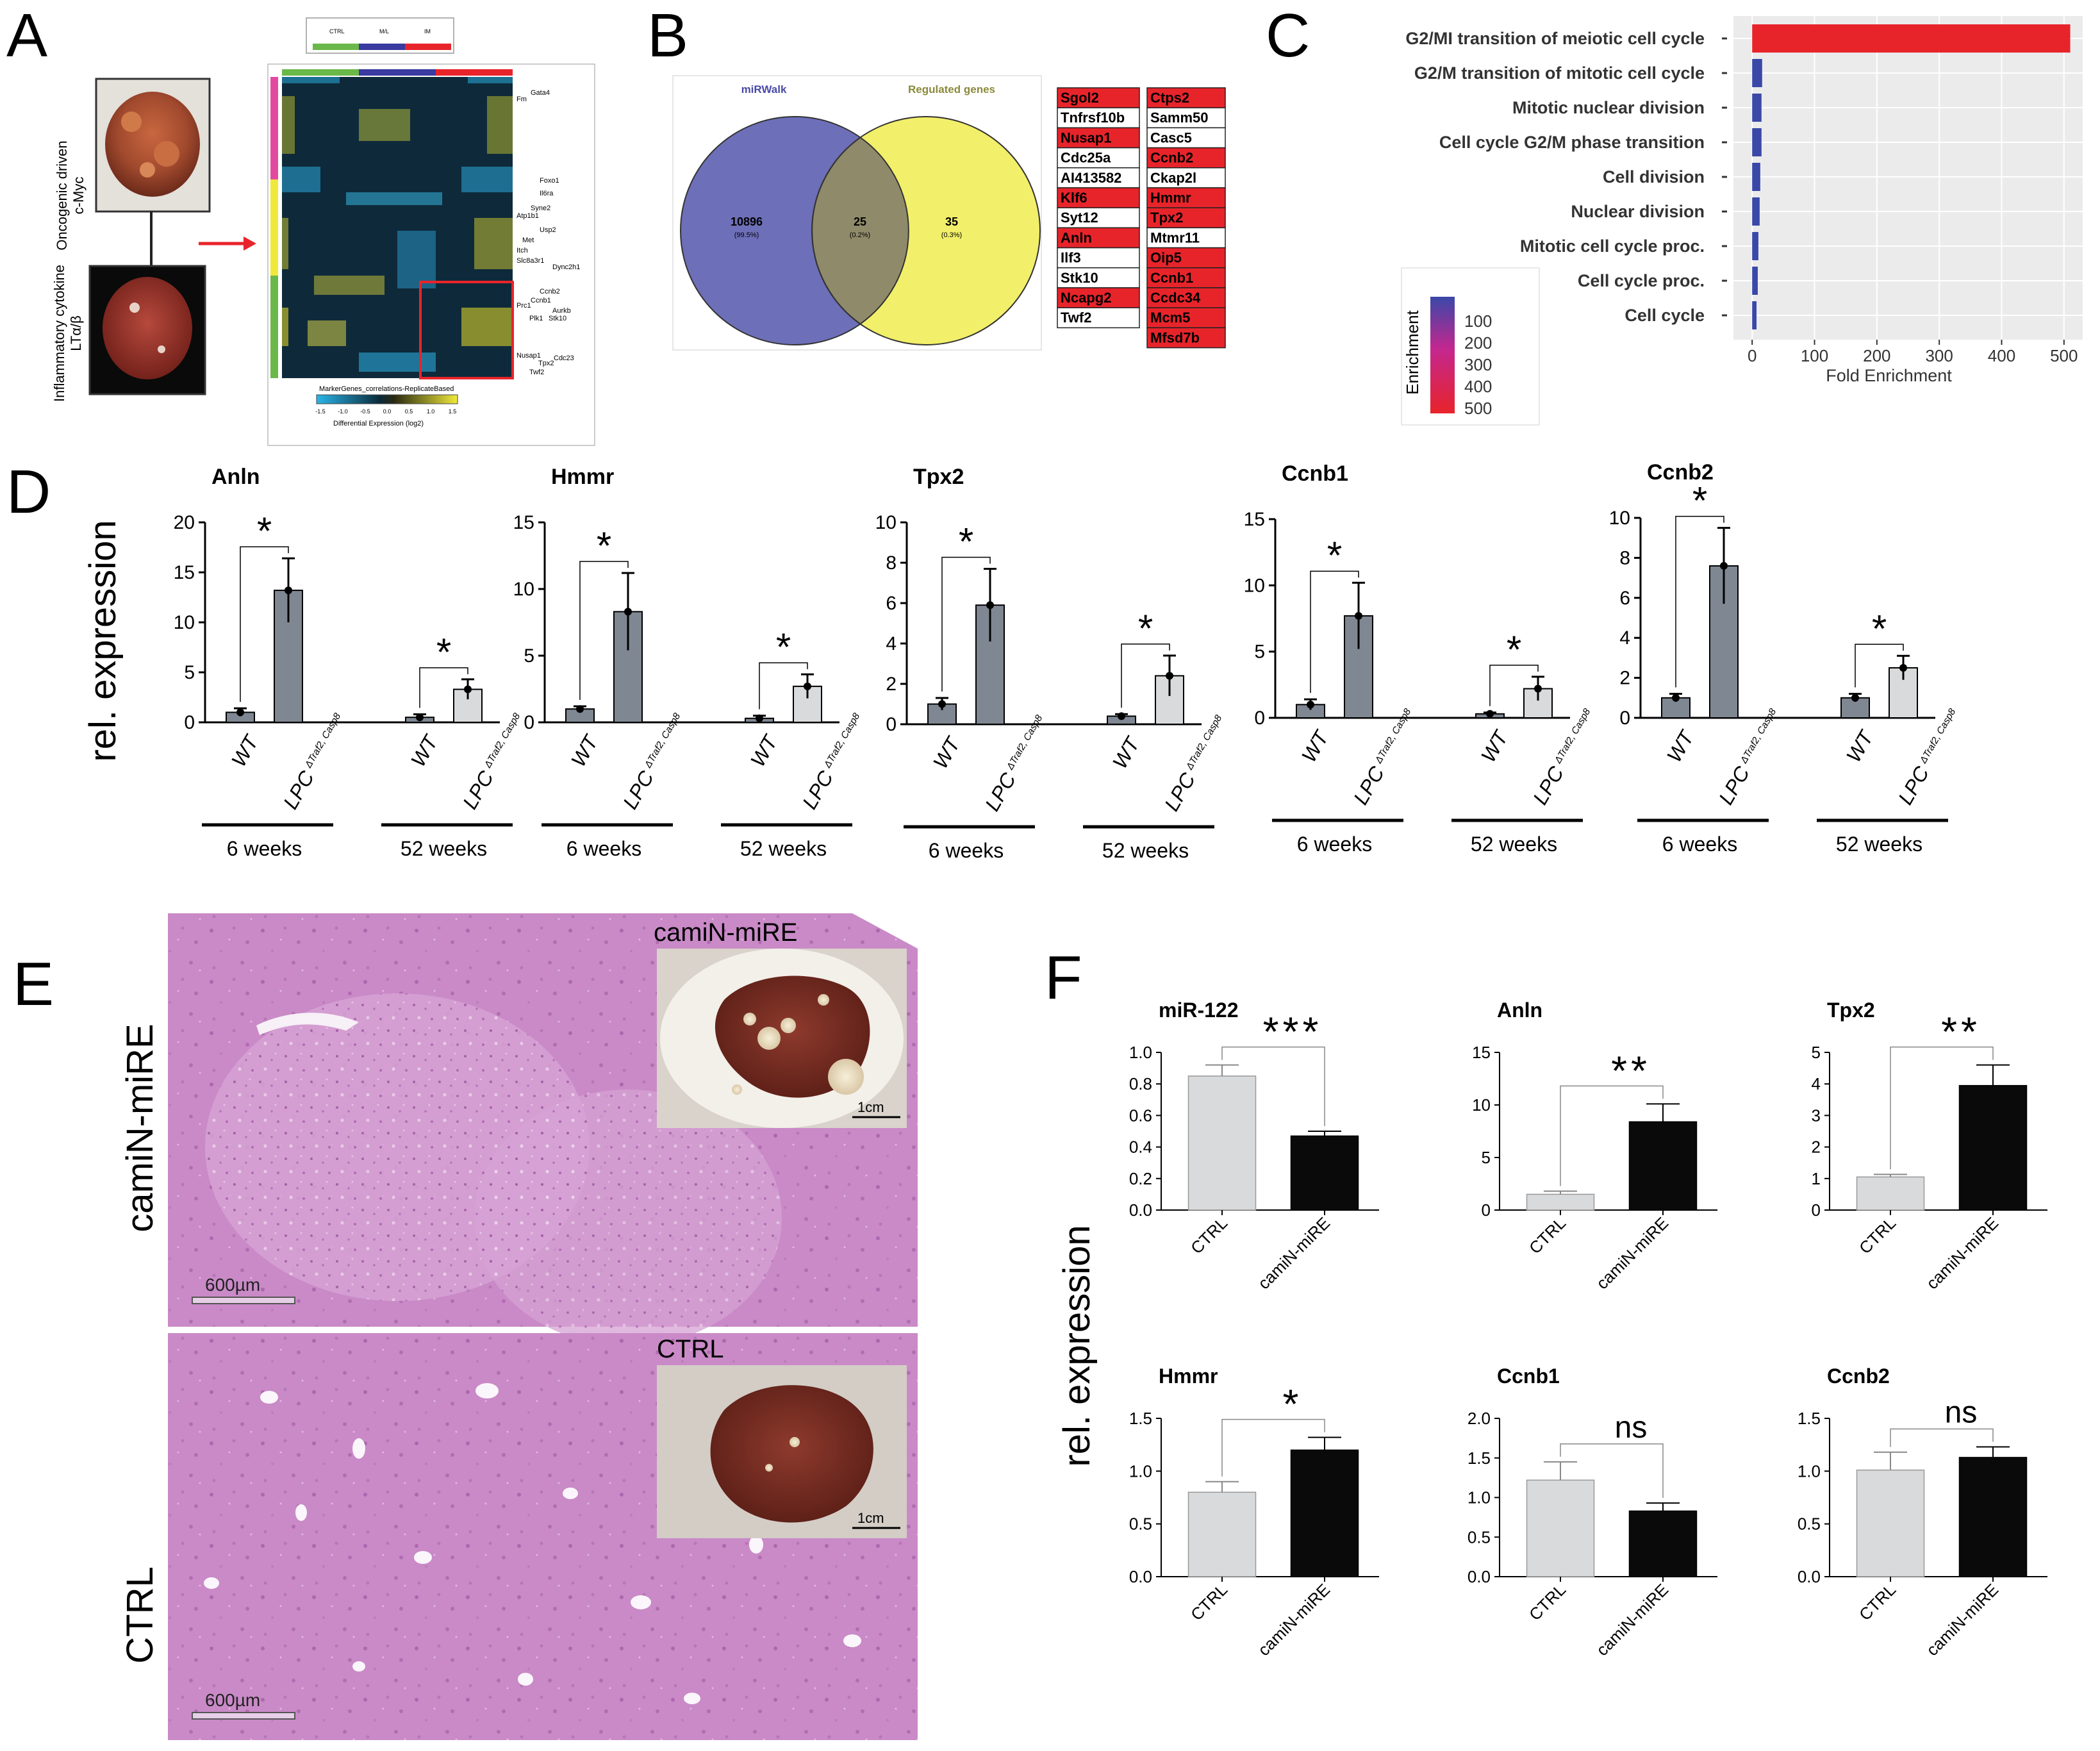  Describe the element at coordinates (236, 477) in the screenshot. I see `chart-title: Anln` at that location.